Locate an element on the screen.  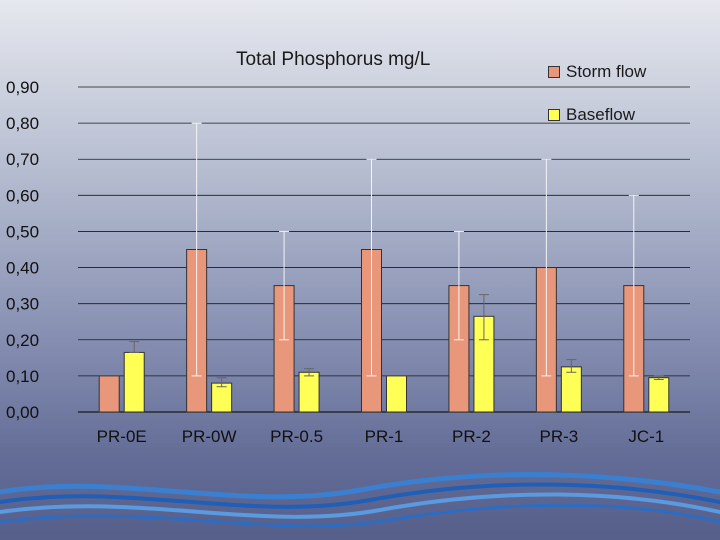
bar-storm-flow is located at coordinates (109, 394).